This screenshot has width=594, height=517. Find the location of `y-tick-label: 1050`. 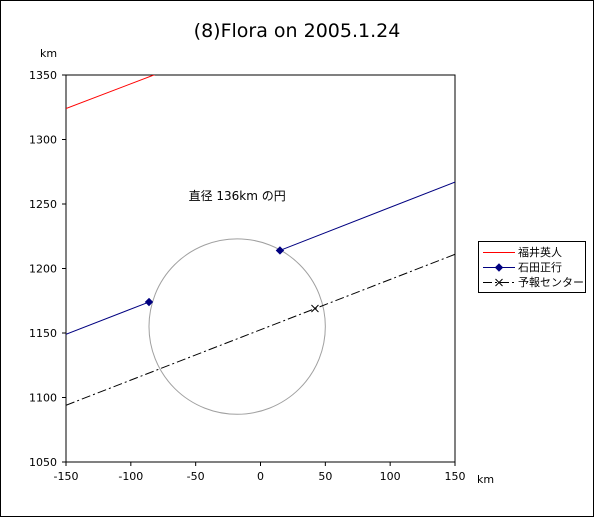

y-tick-label: 1050 is located at coordinates (43, 462).